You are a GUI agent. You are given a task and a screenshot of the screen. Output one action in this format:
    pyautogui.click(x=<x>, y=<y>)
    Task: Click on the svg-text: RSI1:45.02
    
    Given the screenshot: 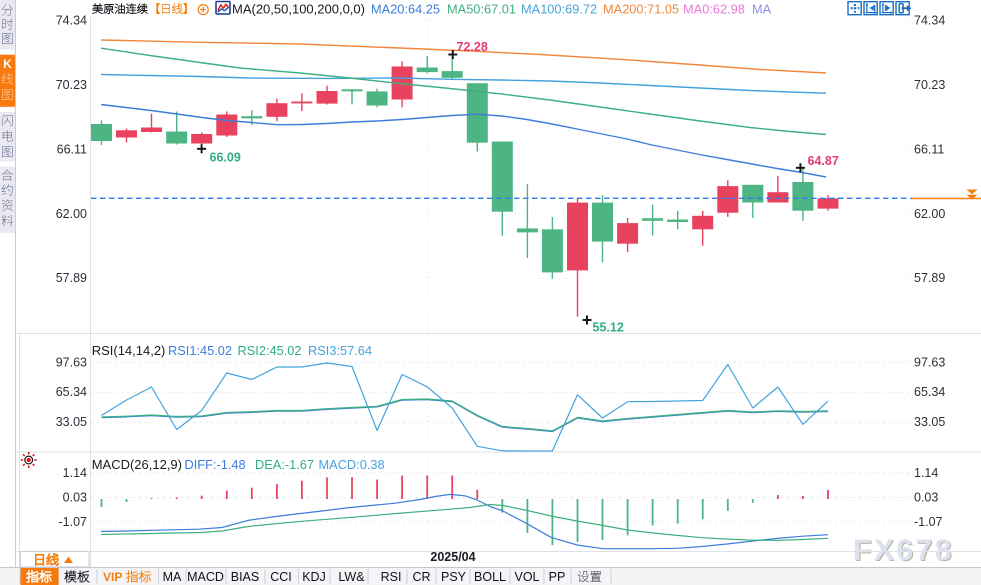 What is the action you would take?
    pyautogui.click(x=200, y=350)
    